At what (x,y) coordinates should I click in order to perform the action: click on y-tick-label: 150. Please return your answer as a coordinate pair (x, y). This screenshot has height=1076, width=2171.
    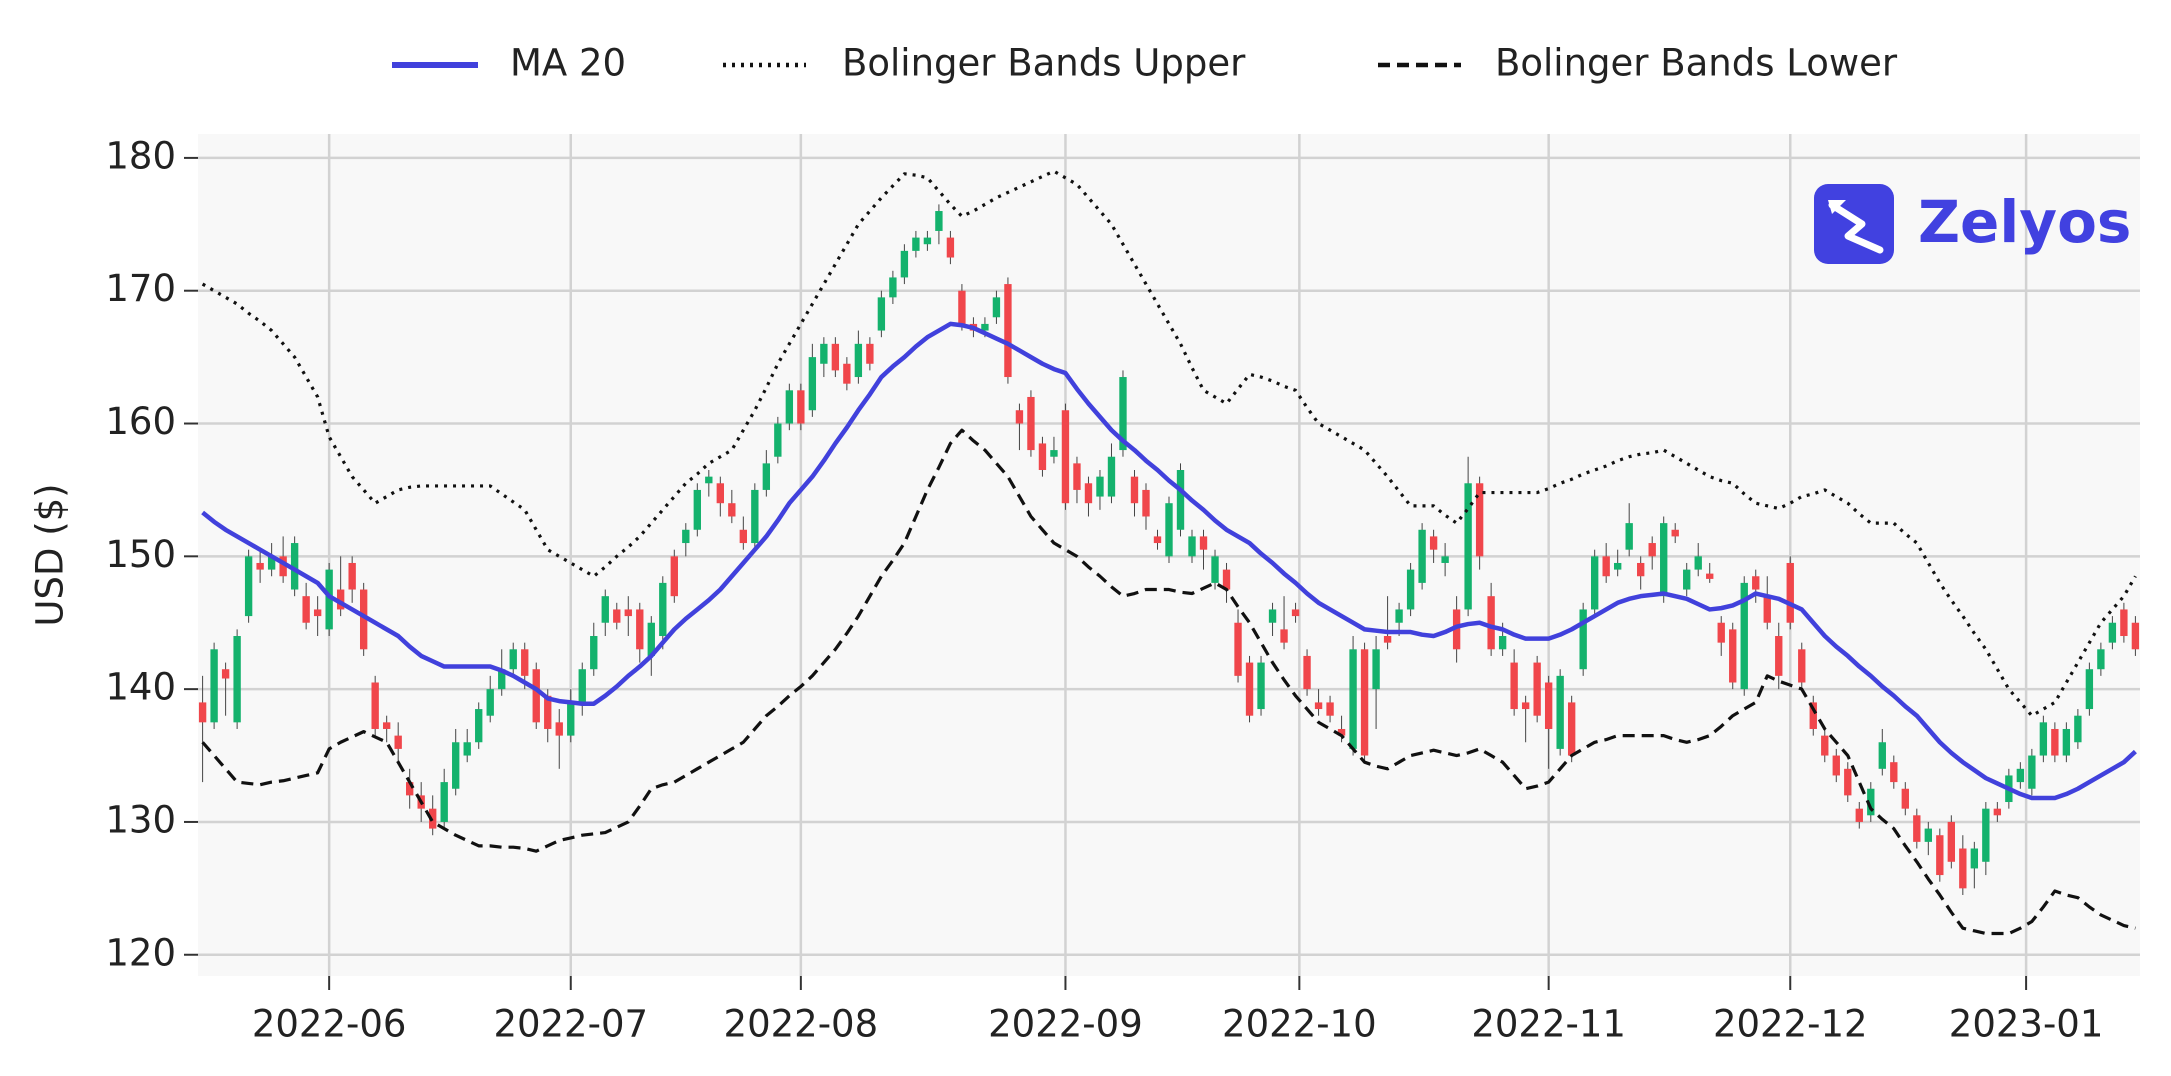
    Looking at the image, I should click on (140, 554).